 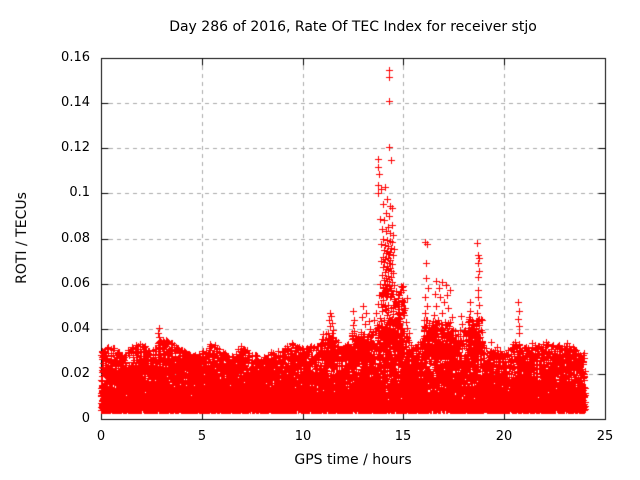 I want to click on x-axis-label: GPS time / hours, so click(x=353, y=460).